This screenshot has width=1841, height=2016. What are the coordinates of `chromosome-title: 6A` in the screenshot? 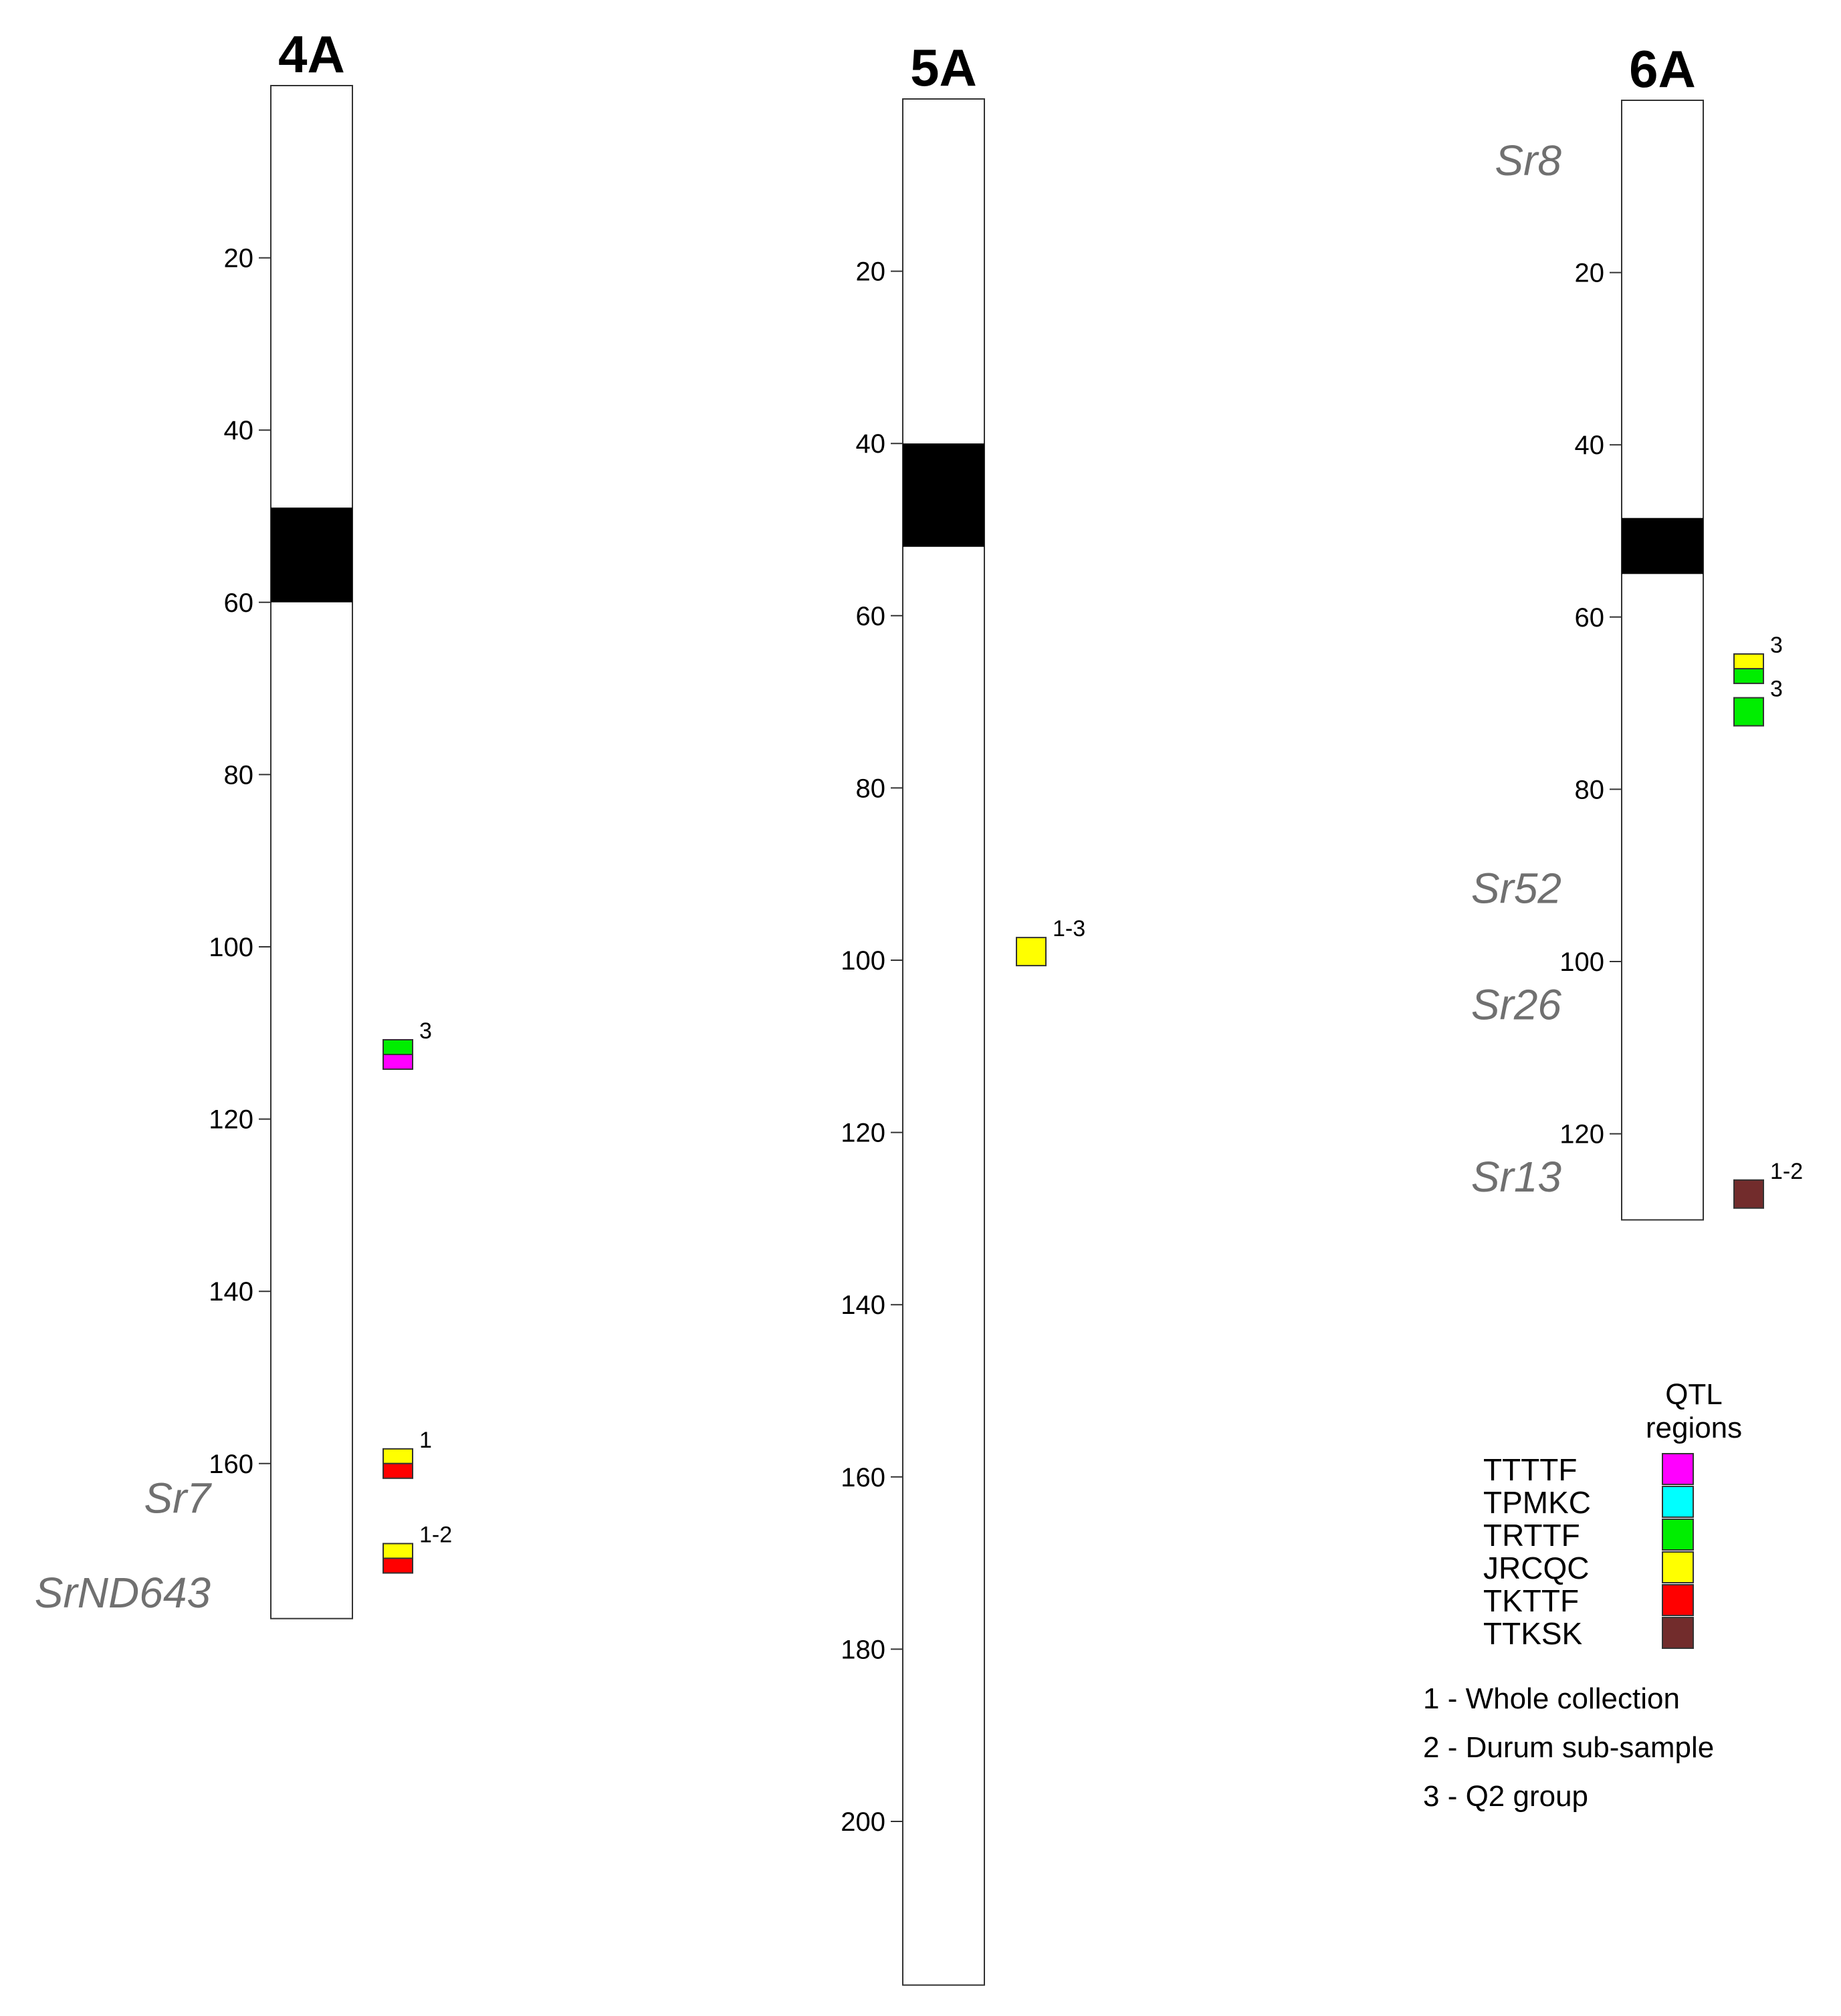 It's located at (1663, 68).